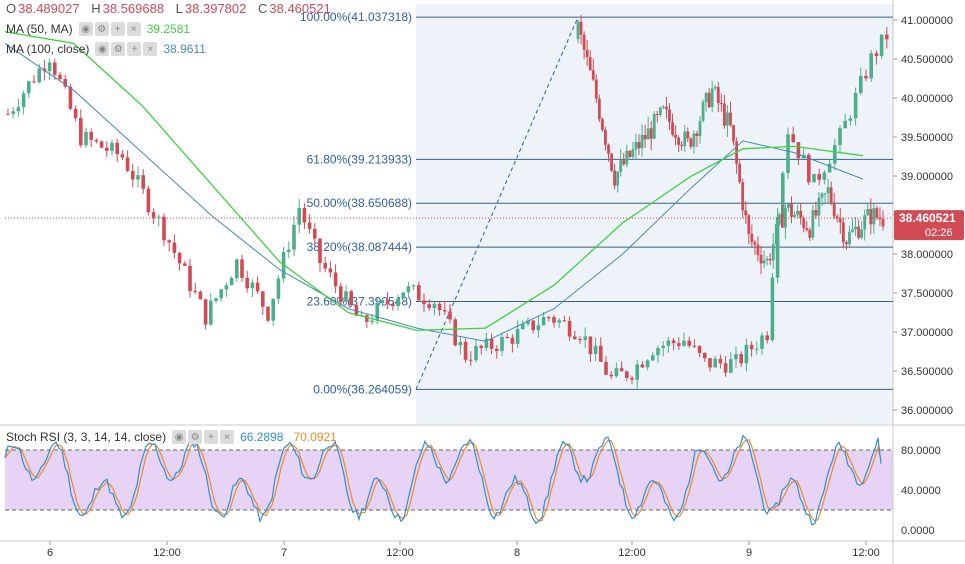  I want to click on ma100-value: 38.9611, so click(184, 49).